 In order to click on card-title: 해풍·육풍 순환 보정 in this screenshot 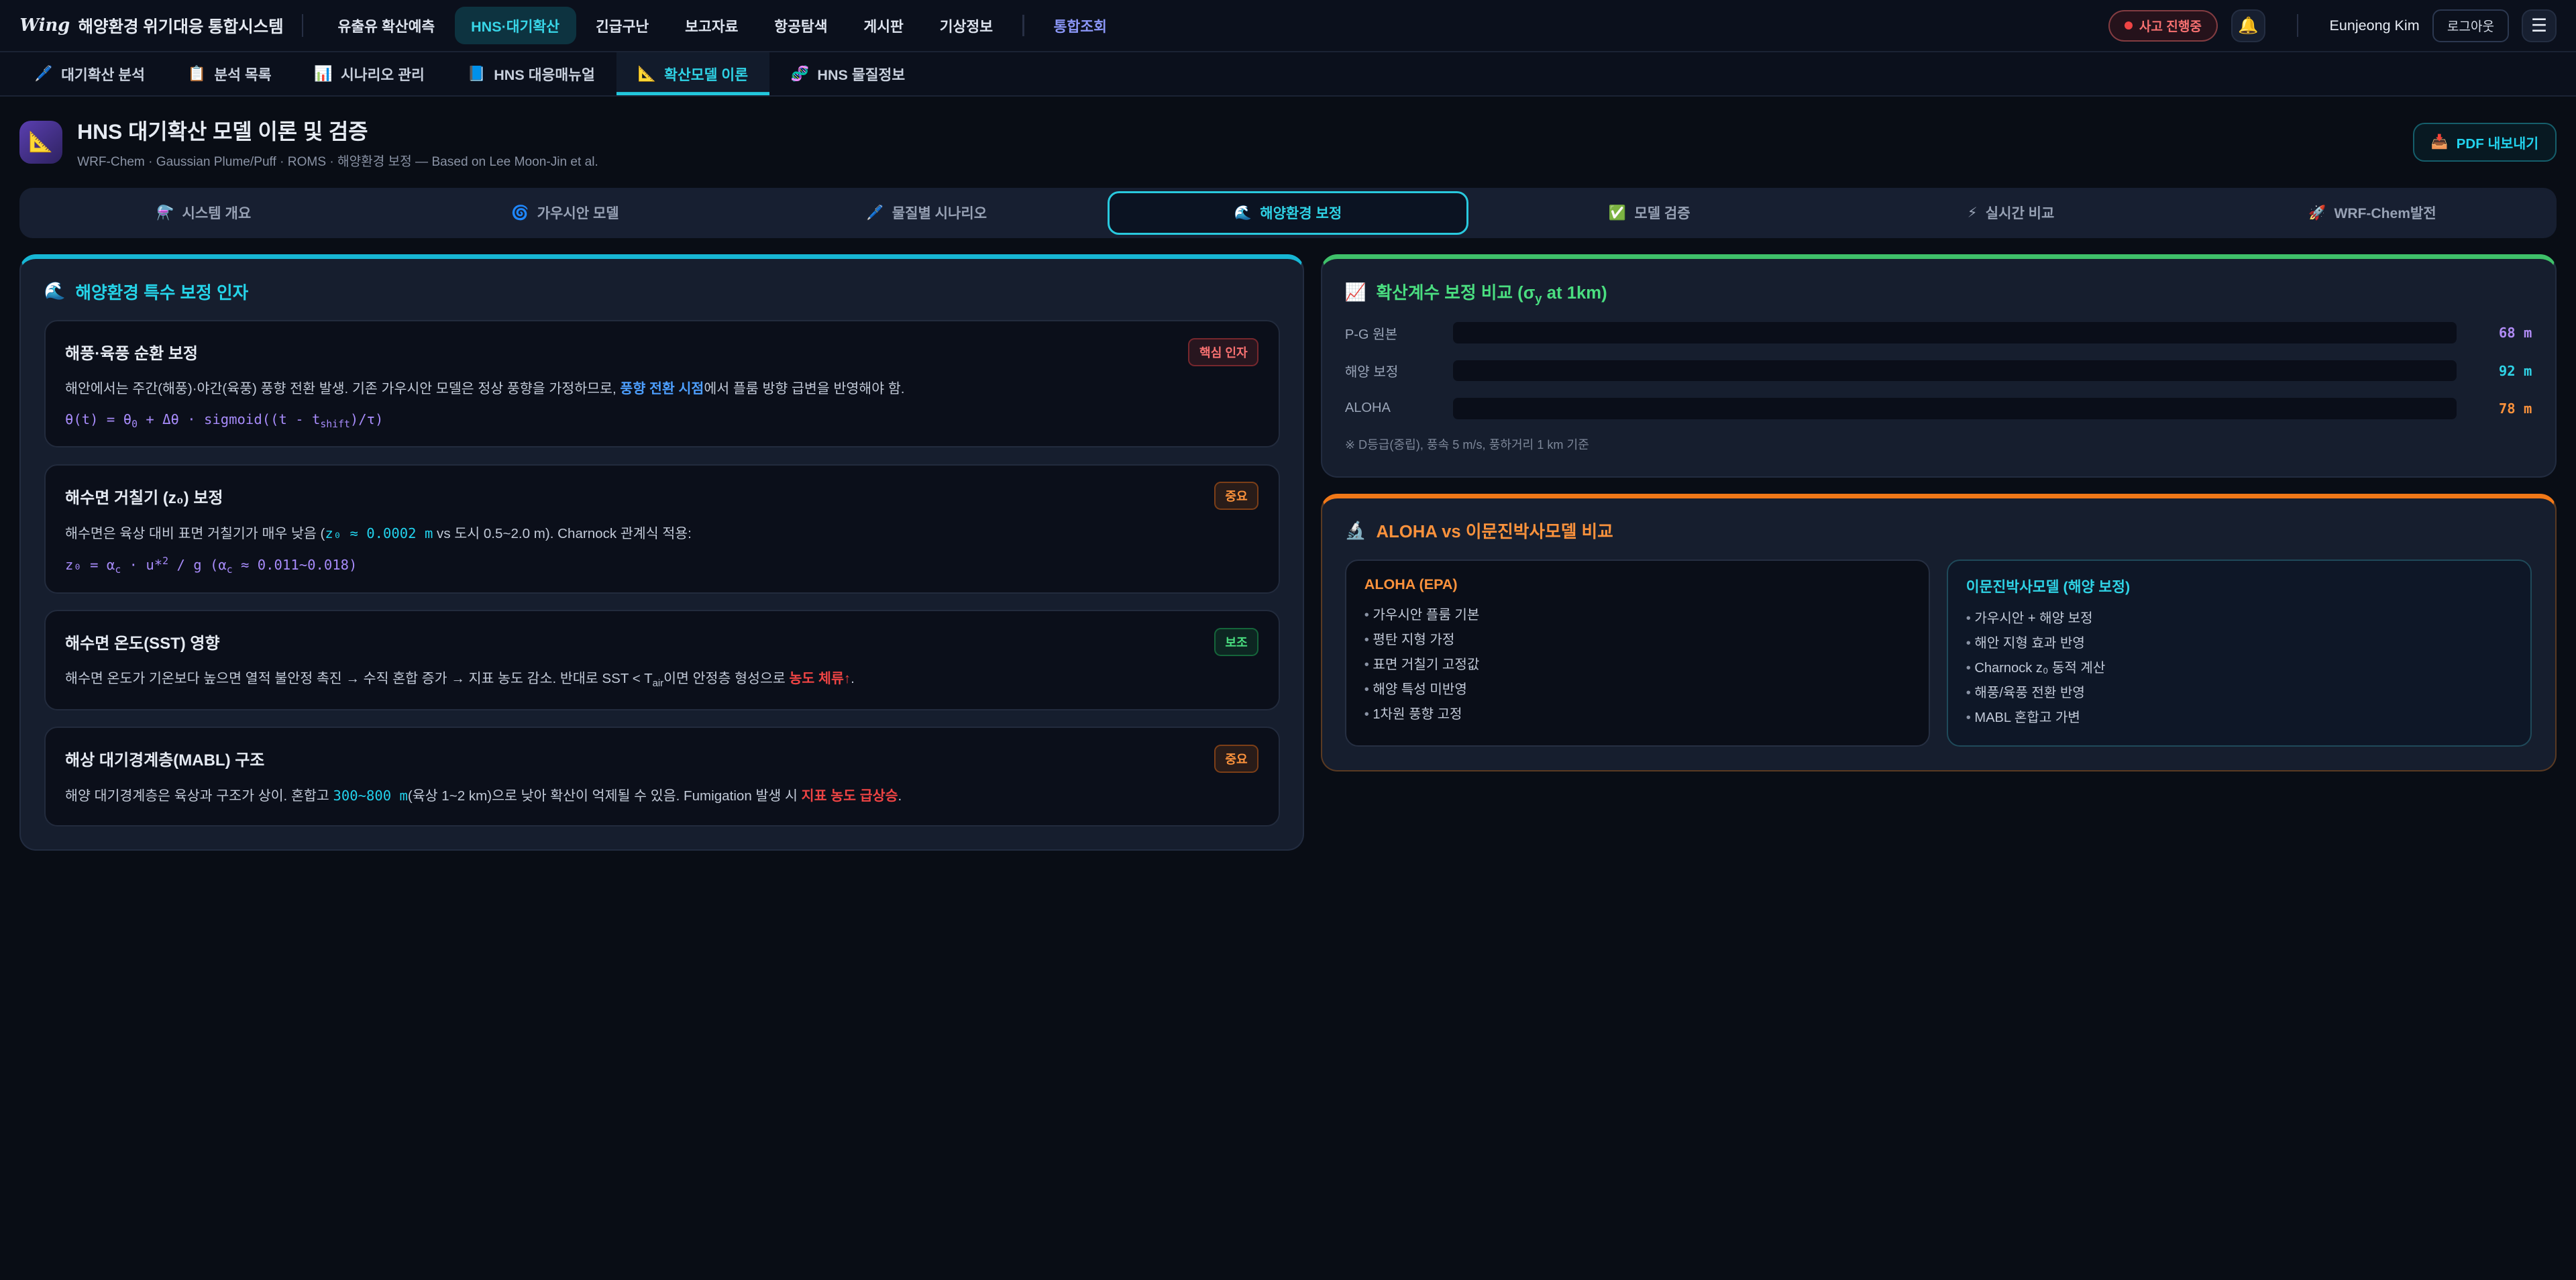, I will do `click(131, 355)`.